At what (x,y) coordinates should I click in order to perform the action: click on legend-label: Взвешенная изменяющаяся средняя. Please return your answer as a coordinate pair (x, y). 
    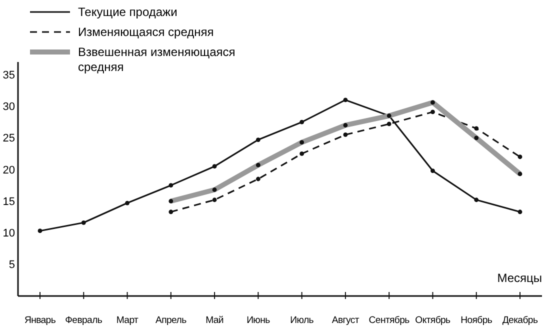
    Looking at the image, I should click on (157, 59).